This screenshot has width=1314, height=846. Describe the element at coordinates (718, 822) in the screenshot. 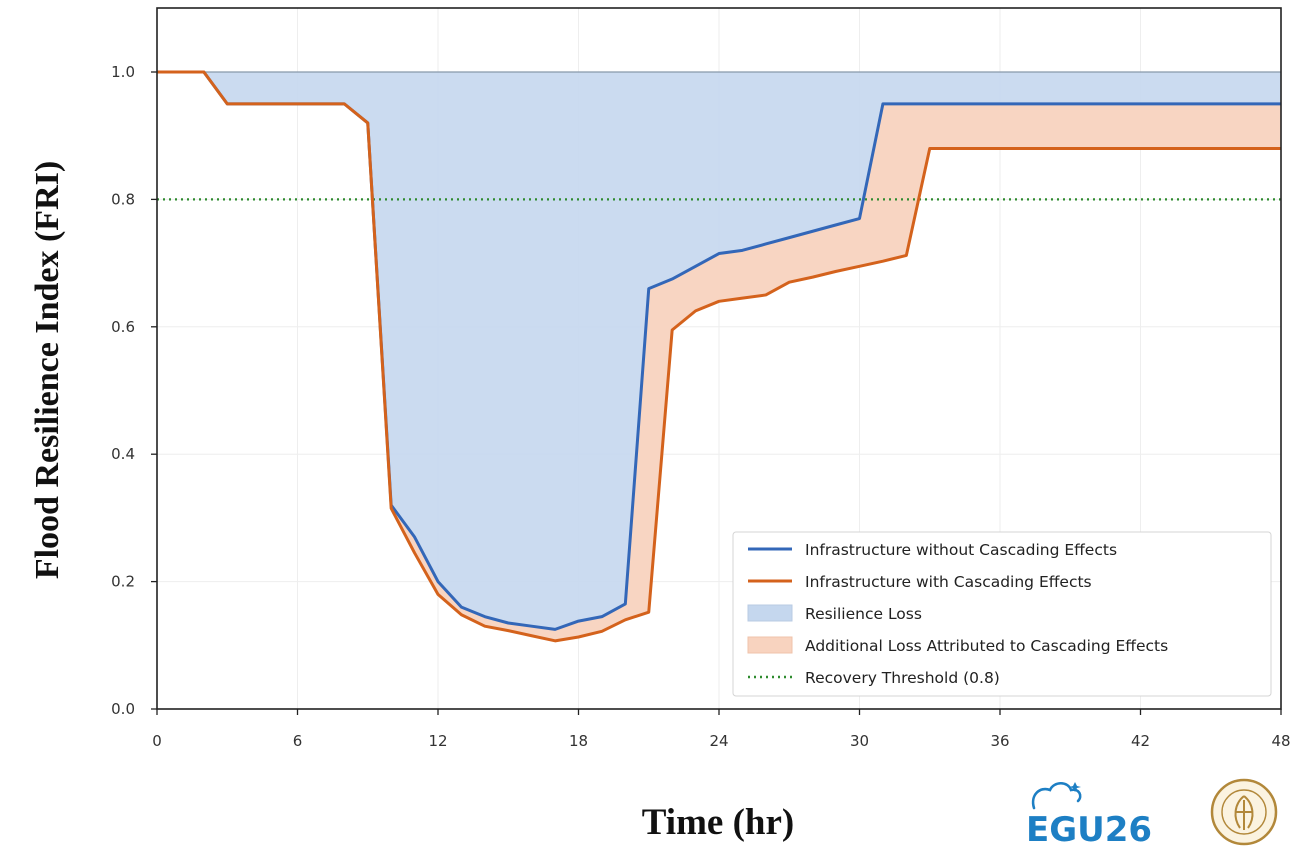

I see `x-axis-title: Time (hr)` at that location.